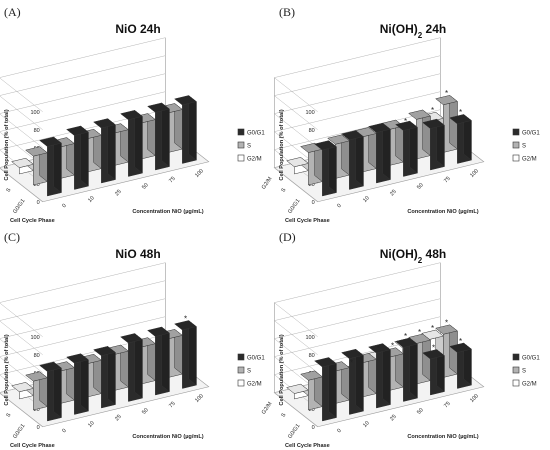 This screenshot has width=550, height=450. I want to click on panel-label: (B), so click(287, 12).